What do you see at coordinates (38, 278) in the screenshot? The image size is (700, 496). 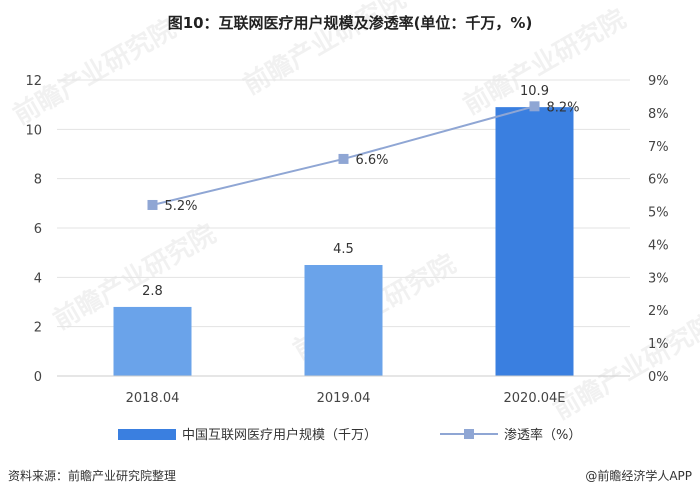 I see `left-tick-label: 4` at bounding box center [38, 278].